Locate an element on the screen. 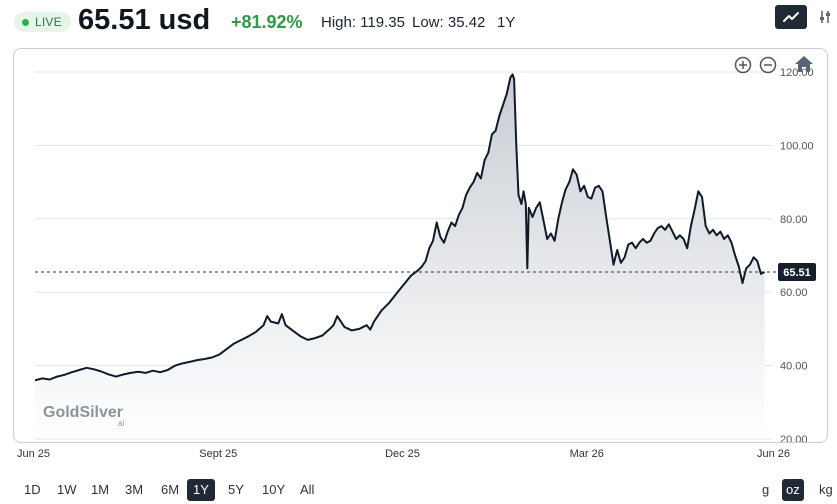 The height and width of the screenshot is (504, 837). x-tick-label: Sept 25 is located at coordinates (218, 454).